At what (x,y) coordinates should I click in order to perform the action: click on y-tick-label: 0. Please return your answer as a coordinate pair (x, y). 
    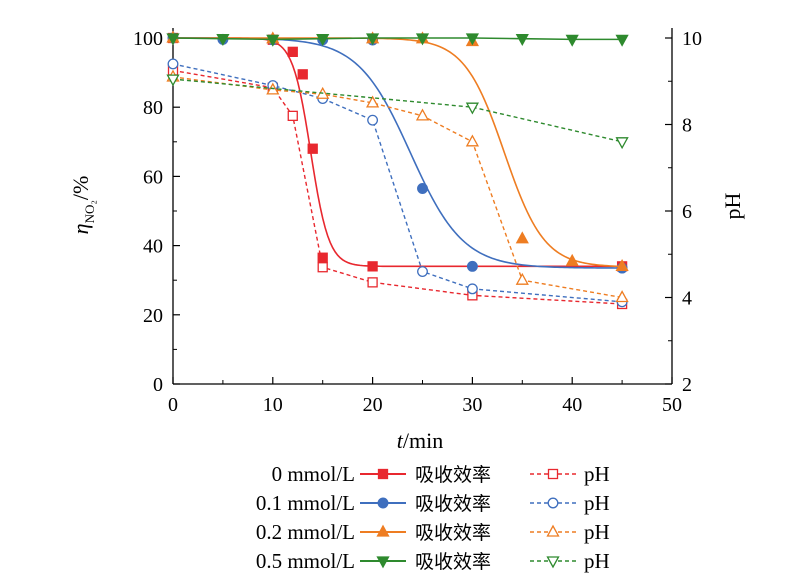
    Looking at the image, I should click on (158, 385).